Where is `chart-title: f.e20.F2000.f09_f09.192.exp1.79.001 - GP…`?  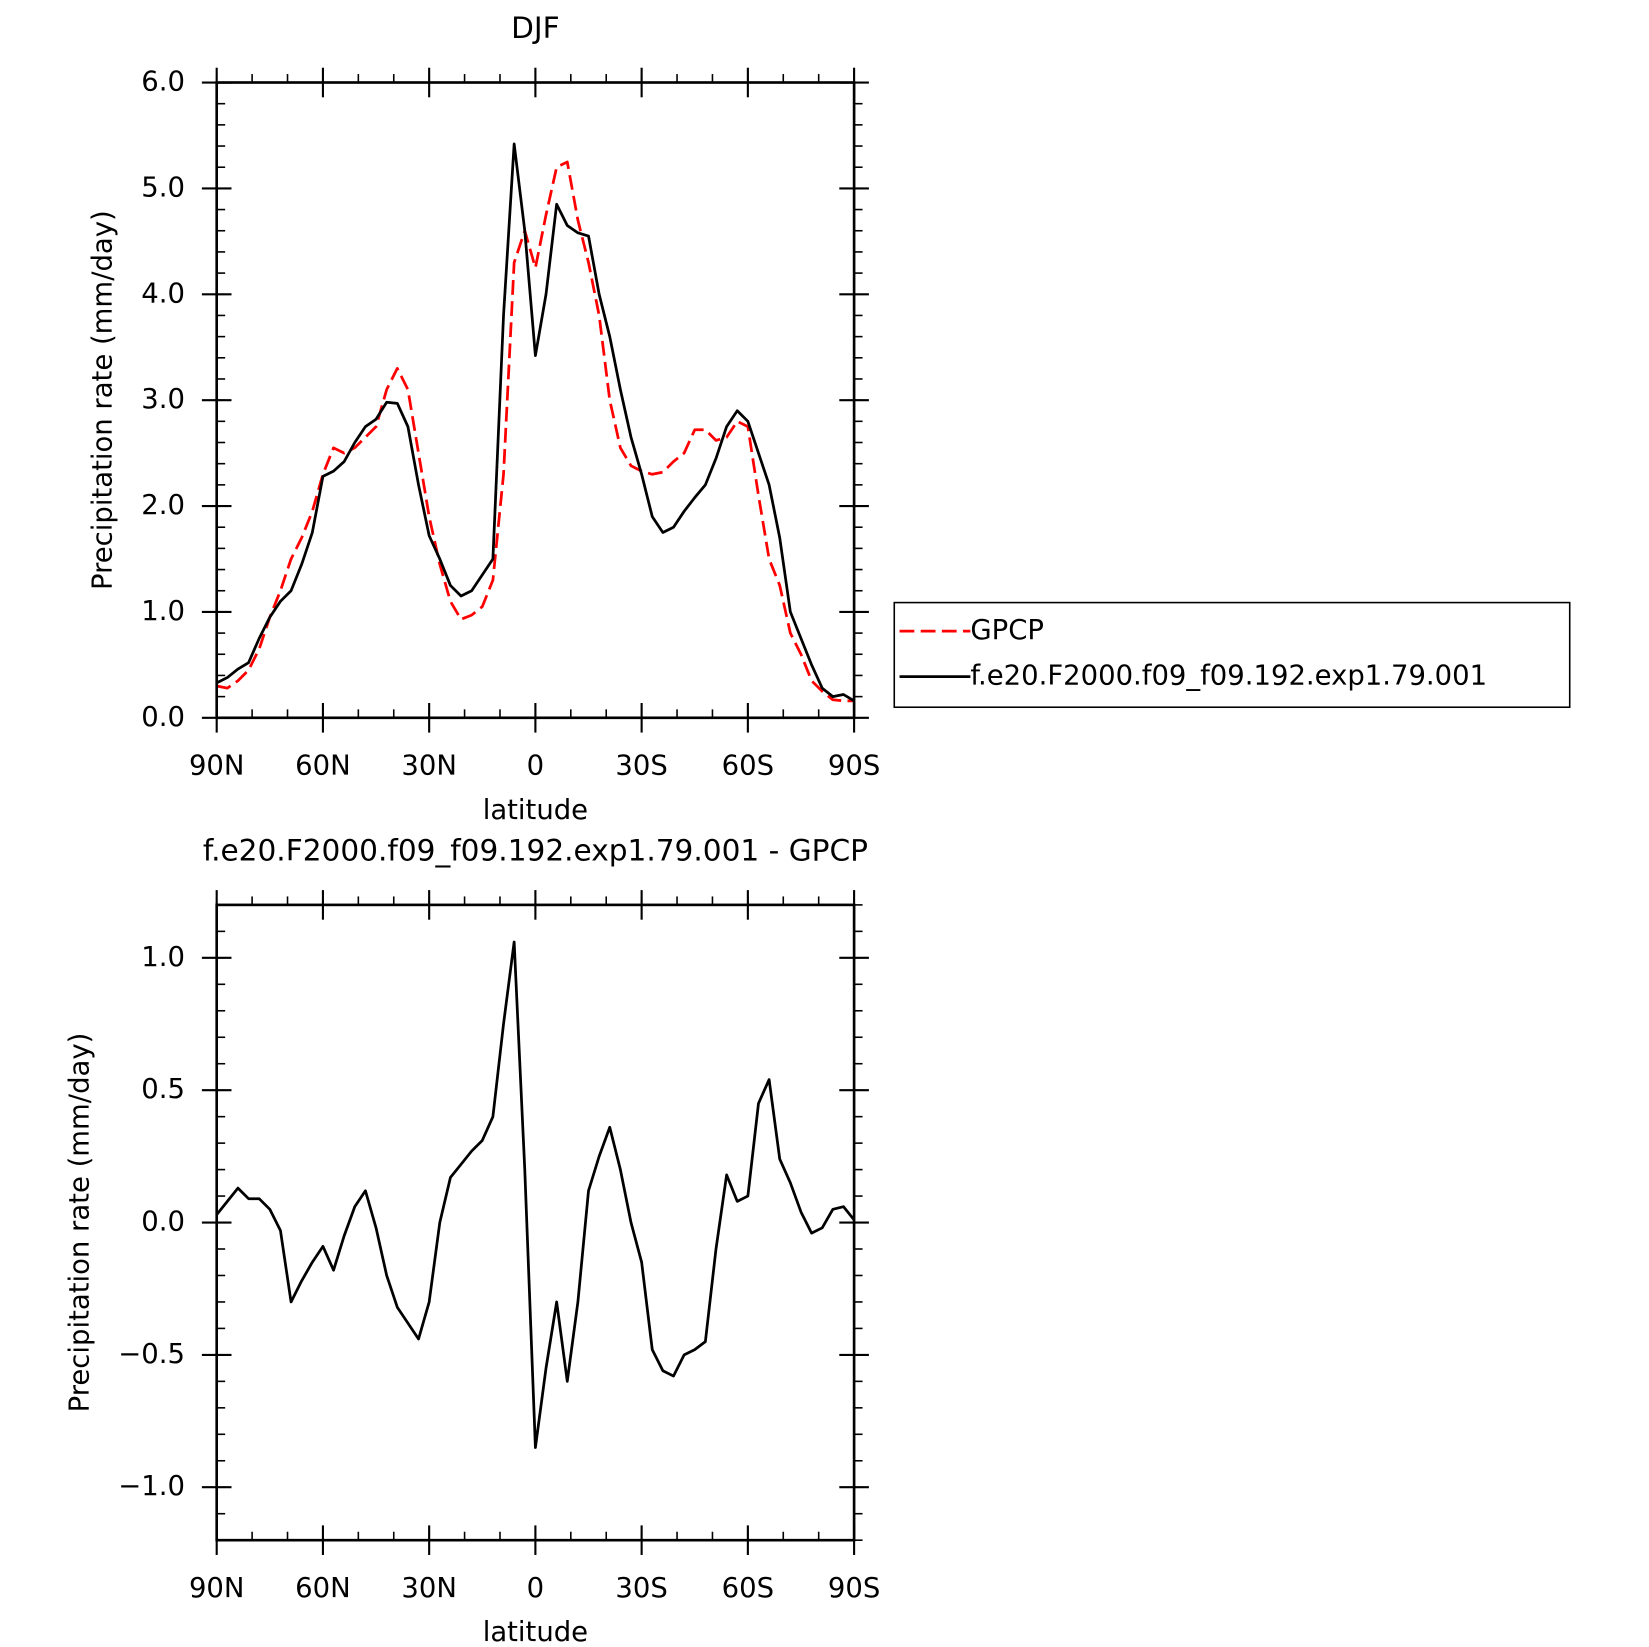 chart-title: f.e20.F2000.f09_f09.192.exp1.79.001 - GP… is located at coordinates (535, 851).